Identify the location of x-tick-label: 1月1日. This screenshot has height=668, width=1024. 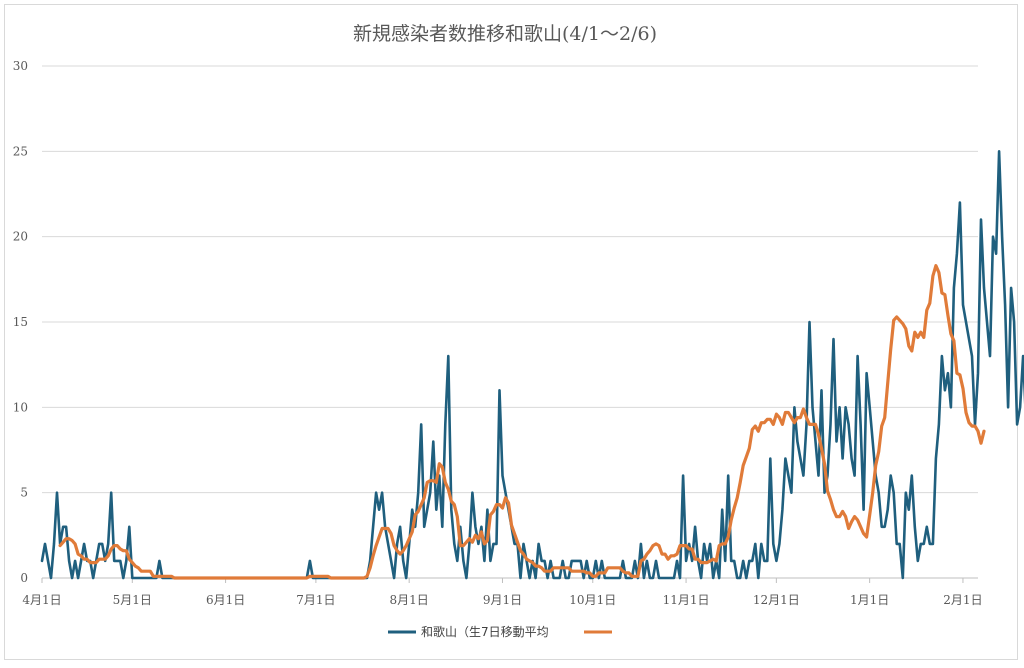
(869, 600).